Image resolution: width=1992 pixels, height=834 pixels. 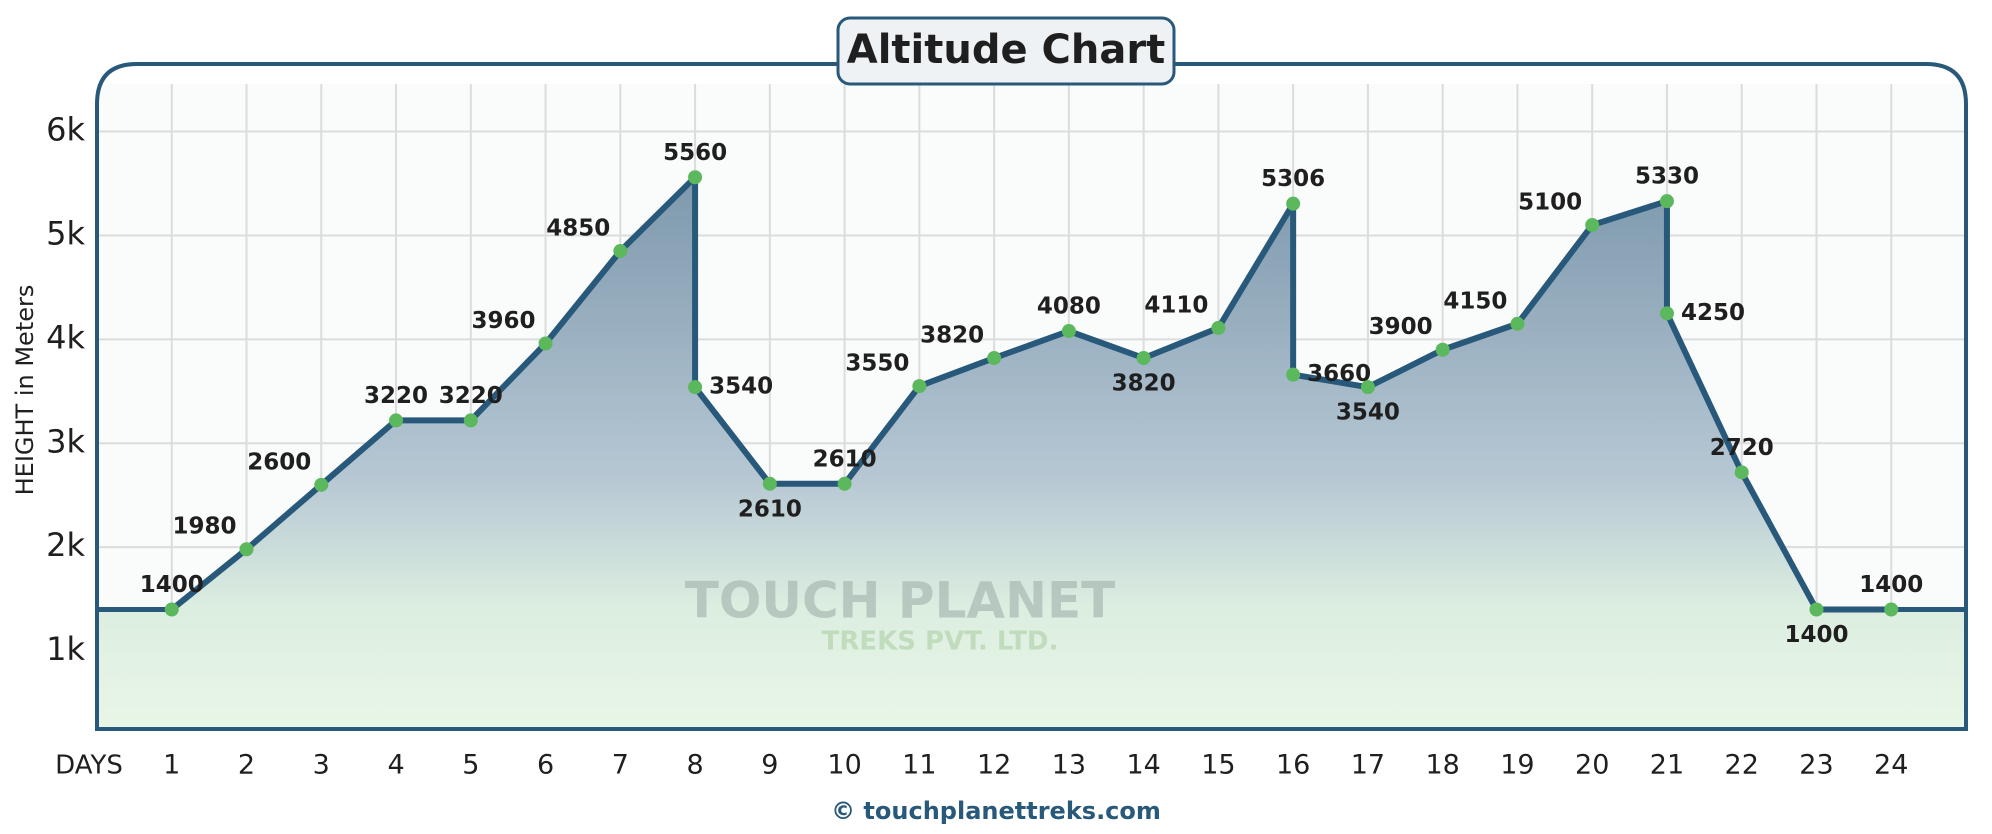 What do you see at coordinates (1443, 765) in the screenshot?
I see `x-tick-label: 18` at bounding box center [1443, 765].